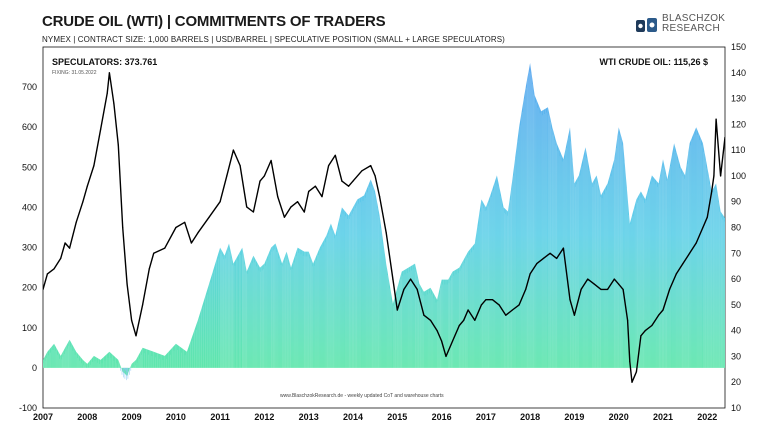 This screenshot has width=768, height=432. I want to click on x-tick-label: 2008, so click(87, 417).